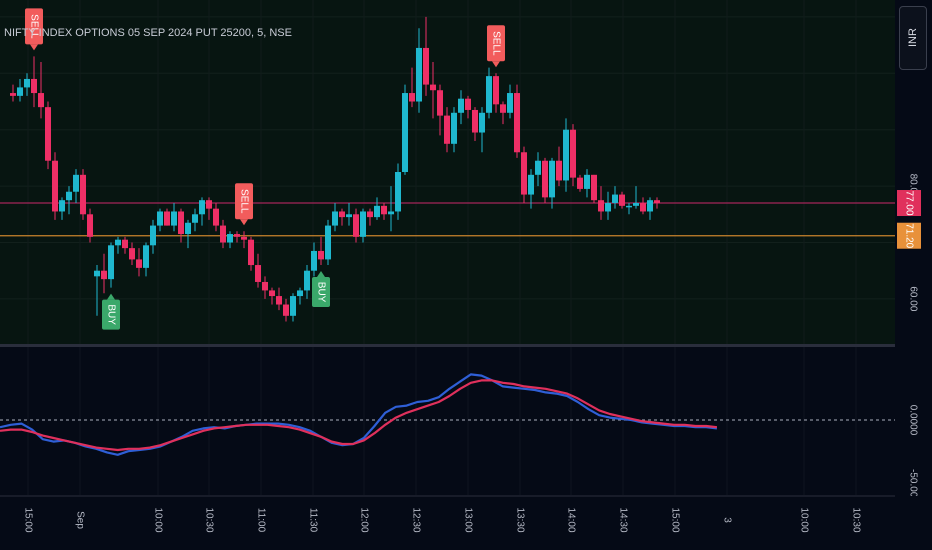  Describe the element at coordinates (622, 519) in the screenshot. I see `time-tick-label: 14:30` at that location.